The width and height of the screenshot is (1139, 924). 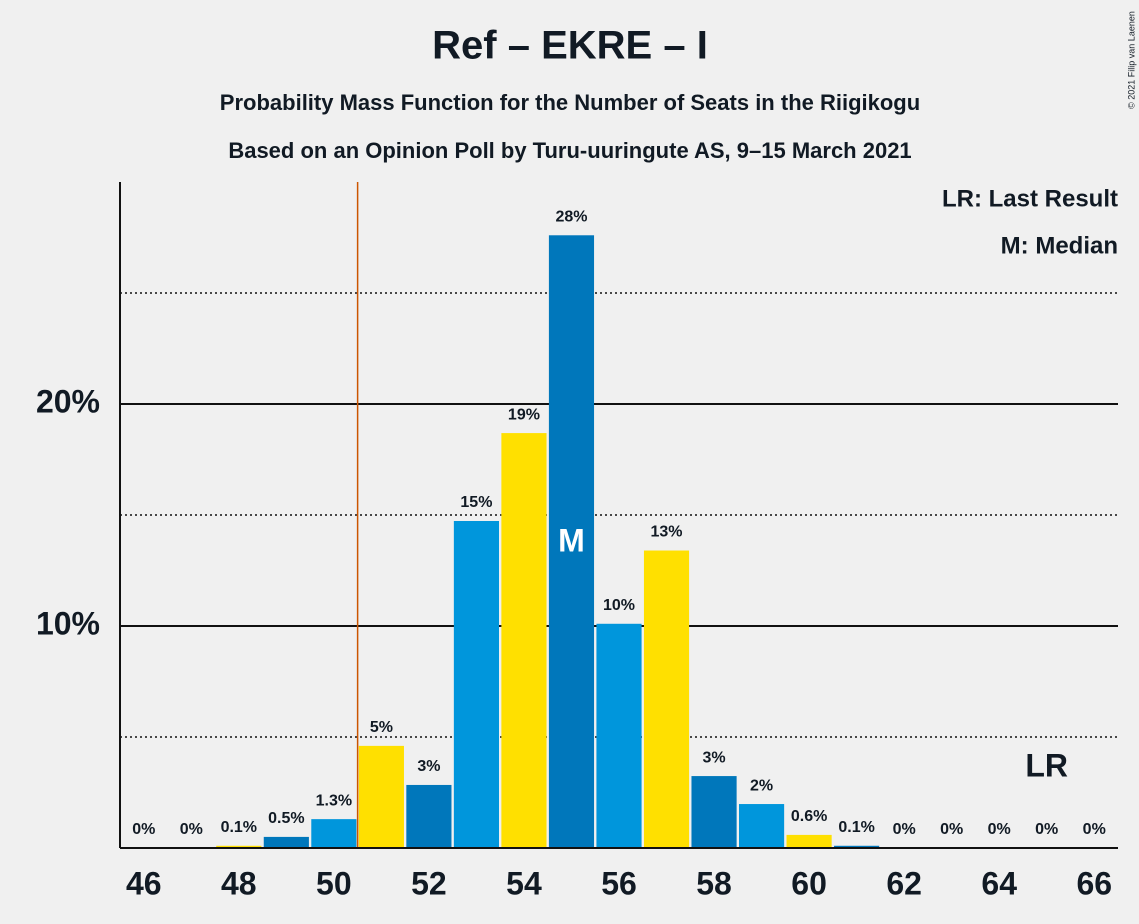 What do you see at coordinates (239, 883) in the screenshot?
I see `x-tick-label: 48` at bounding box center [239, 883].